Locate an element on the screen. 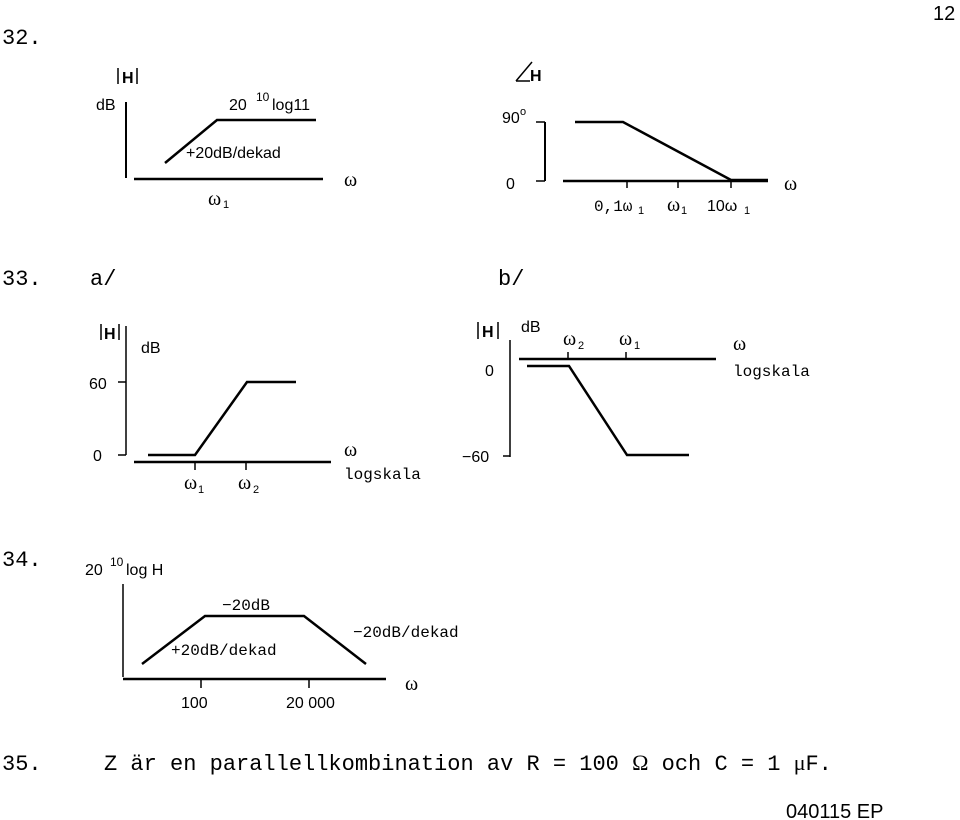  p33a-db-label: dB is located at coordinates (151, 348).